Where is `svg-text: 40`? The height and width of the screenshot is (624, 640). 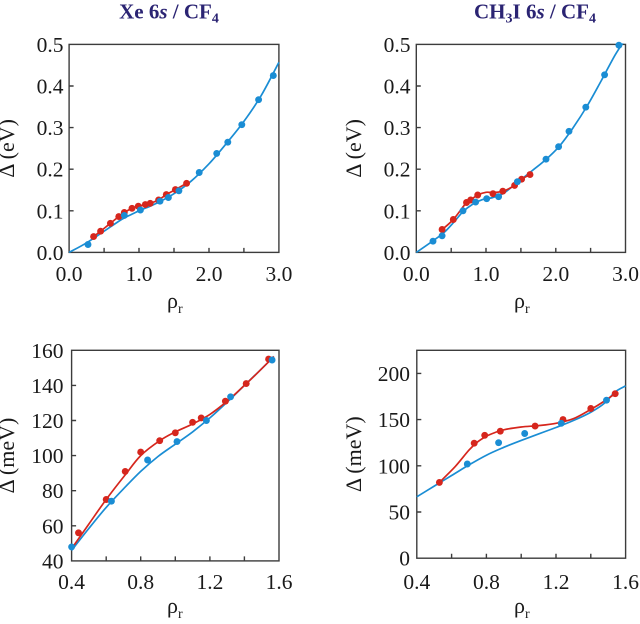 svg-text: 40 is located at coordinates (53, 561).